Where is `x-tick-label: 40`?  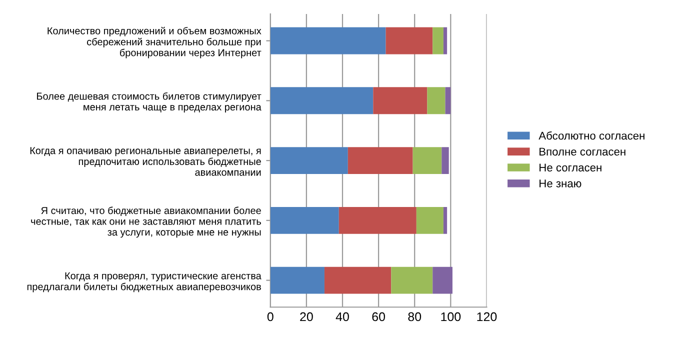 x-tick-label: 40 is located at coordinates (342, 317).